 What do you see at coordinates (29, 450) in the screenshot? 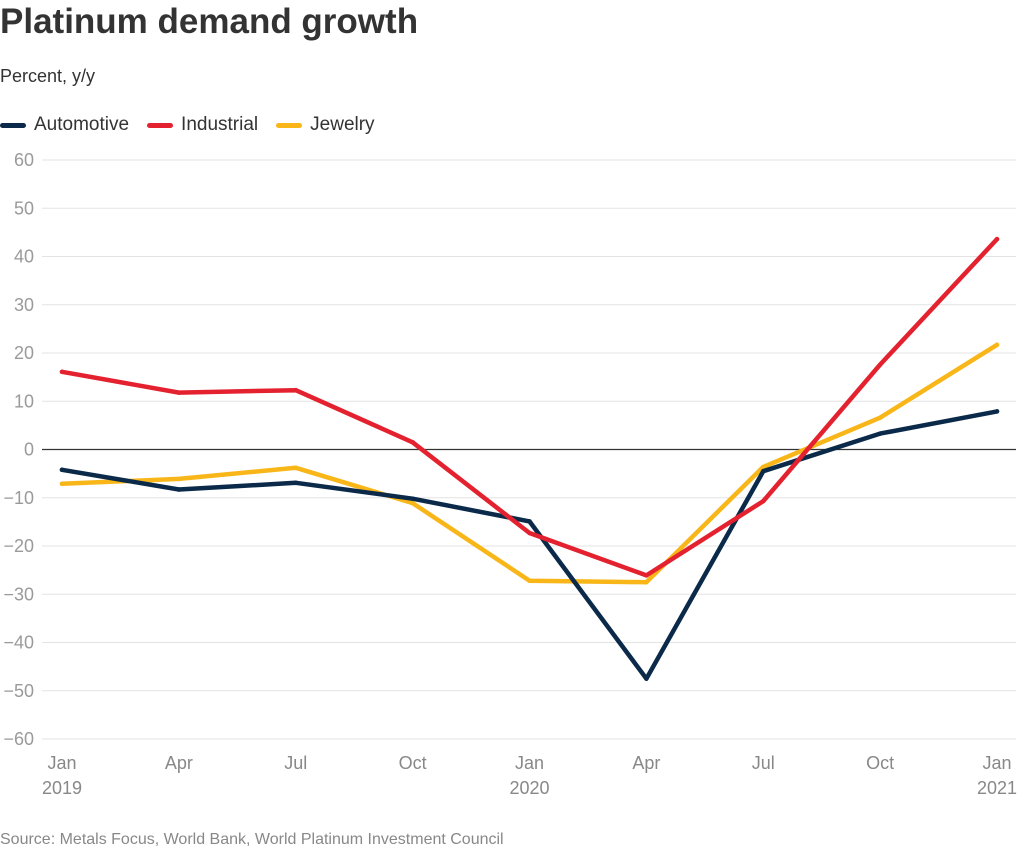
I see `y-tick-label: 0` at bounding box center [29, 450].